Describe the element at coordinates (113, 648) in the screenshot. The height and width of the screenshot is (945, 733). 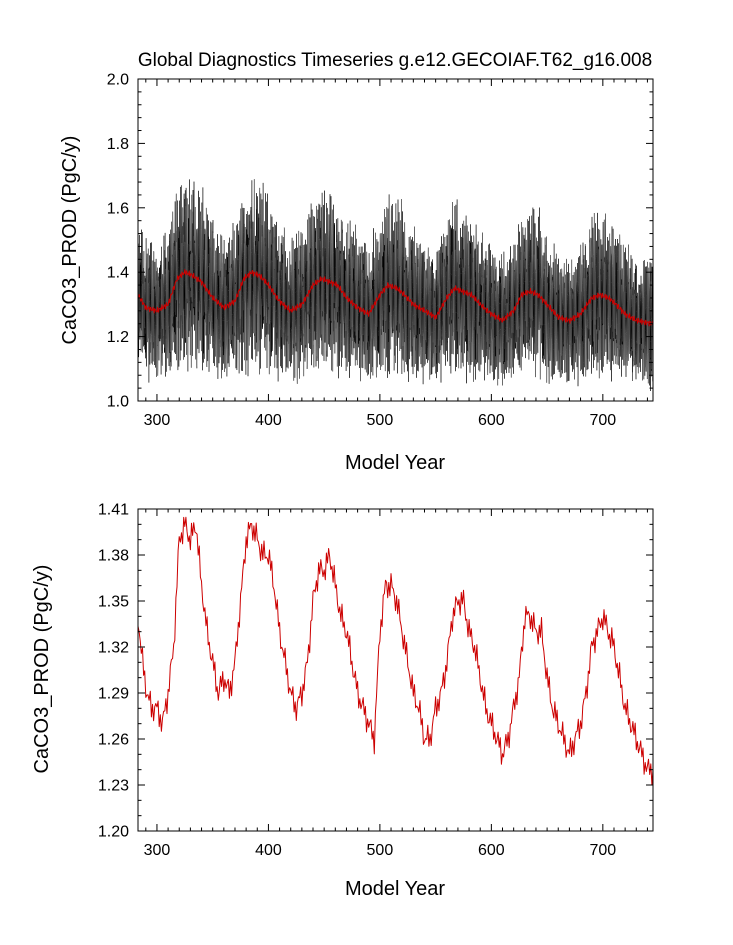
I see `y-tick-label: 1.32` at that location.